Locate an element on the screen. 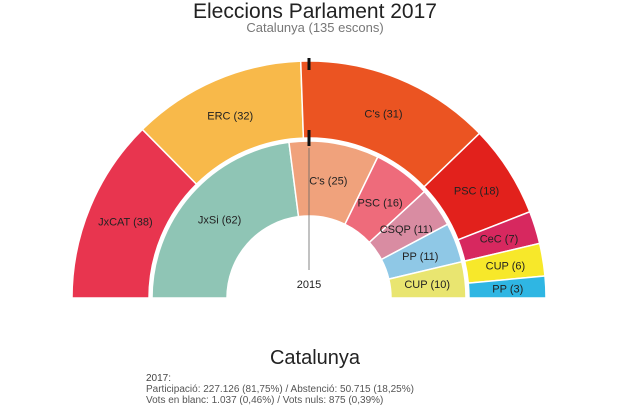 The height and width of the screenshot is (420, 630). label-2017-erc: ERC (32) is located at coordinates (230, 116).